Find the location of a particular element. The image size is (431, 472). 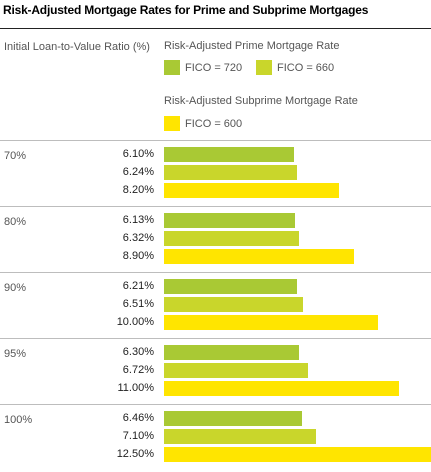

value-label-90-fico-660: 6.51% is located at coordinates (138, 304).